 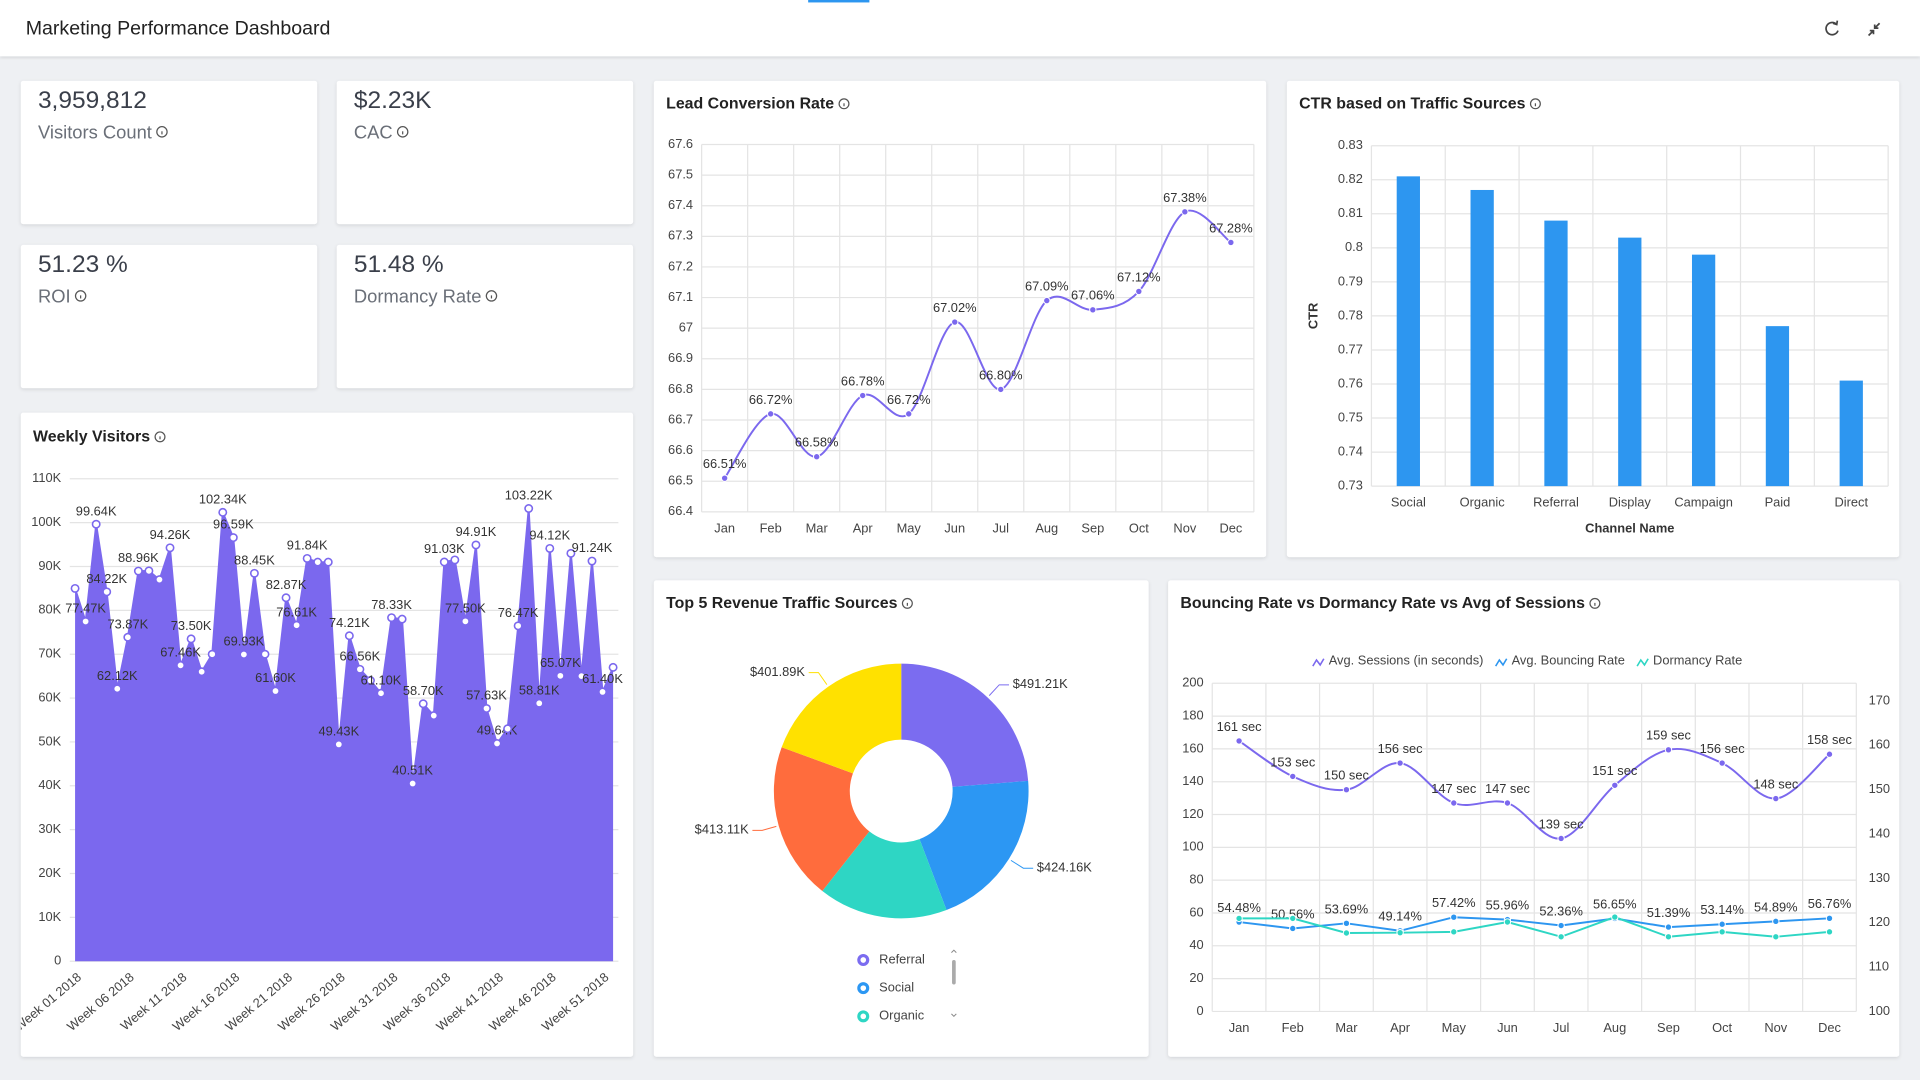 What do you see at coordinates (49, 565) in the screenshot?
I see `y-tick-label: 90K` at bounding box center [49, 565].